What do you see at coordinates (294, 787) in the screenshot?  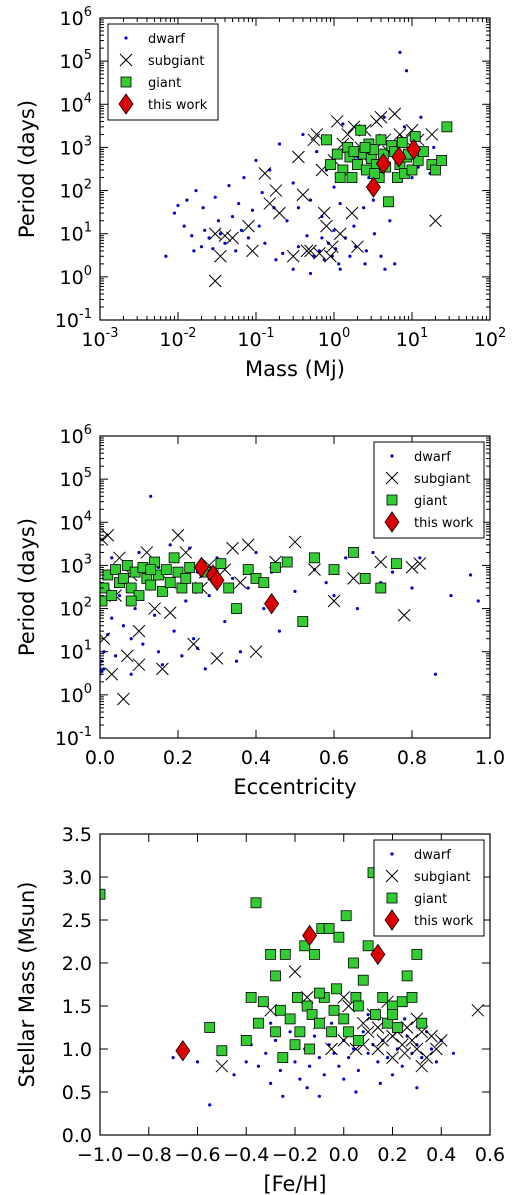 I see `x-axis-label: Eccentricity` at bounding box center [294, 787].